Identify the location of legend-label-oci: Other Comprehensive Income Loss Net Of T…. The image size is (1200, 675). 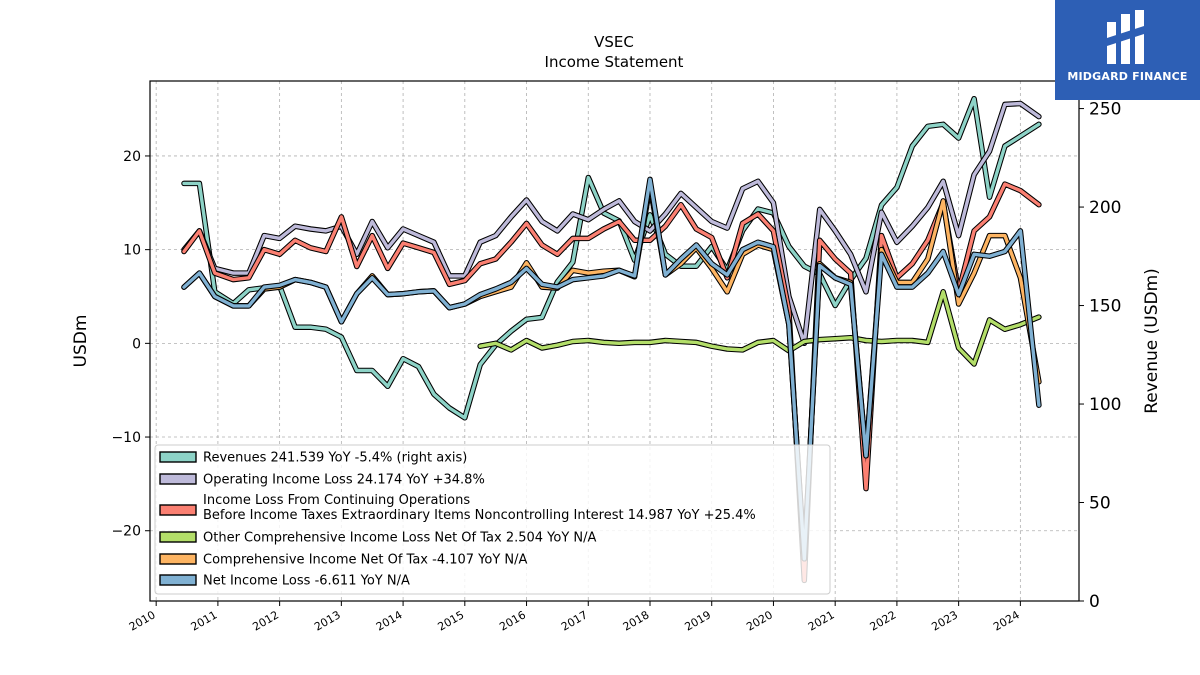
(400, 538).